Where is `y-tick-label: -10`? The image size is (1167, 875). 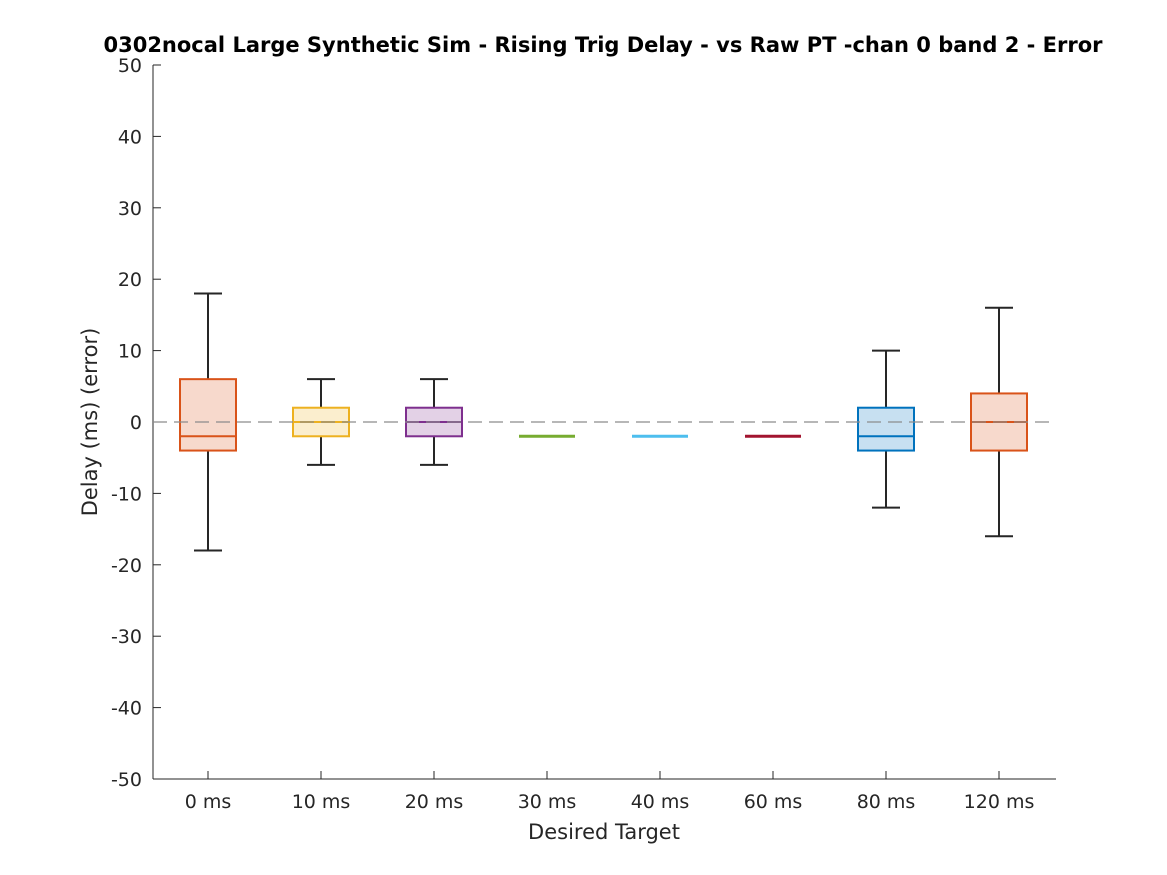 y-tick-label: -10 is located at coordinates (126, 494).